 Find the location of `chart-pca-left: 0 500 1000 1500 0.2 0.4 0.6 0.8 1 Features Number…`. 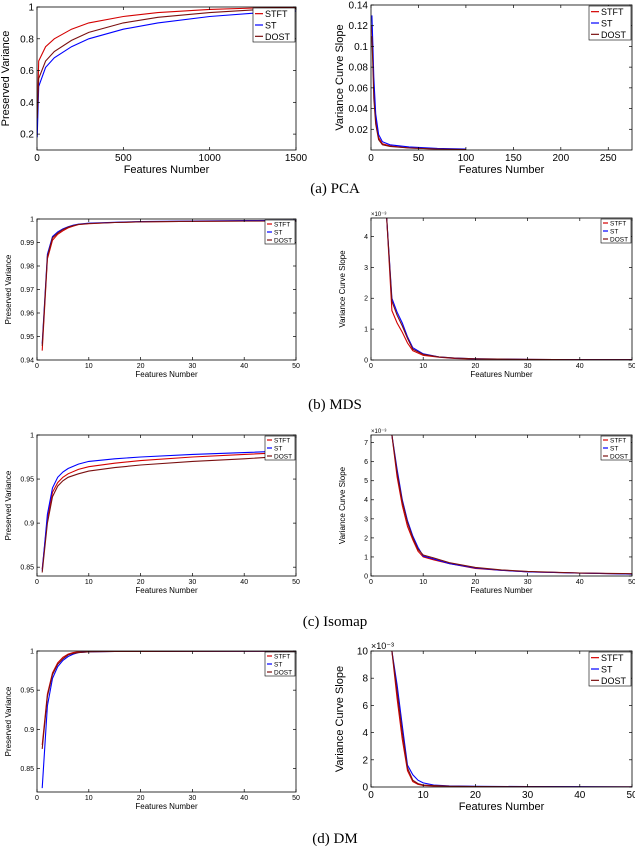

chart-pca-left: 0 500 1000 1500 0.2 0.4 0.6 0.8 1 Features Number… is located at coordinates (154, 90).